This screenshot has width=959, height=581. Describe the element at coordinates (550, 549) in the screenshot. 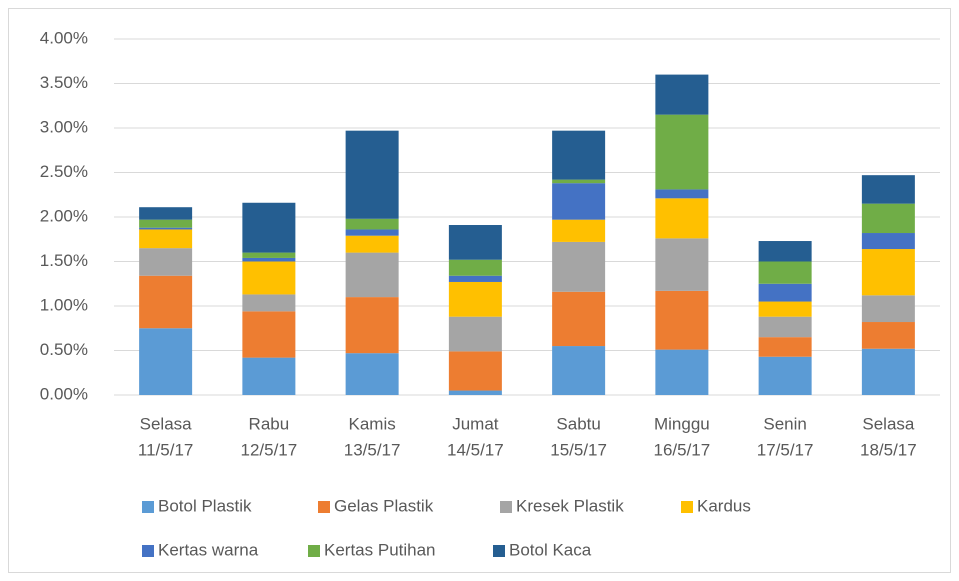

I see `legend-label: Botol Kaca` at that location.